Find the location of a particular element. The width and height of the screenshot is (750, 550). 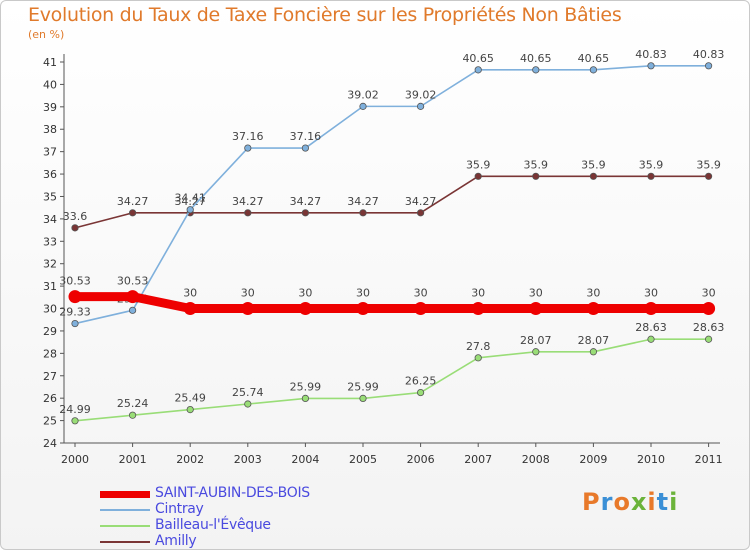

legend-item: Amilly is located at coordinates (230, 541).